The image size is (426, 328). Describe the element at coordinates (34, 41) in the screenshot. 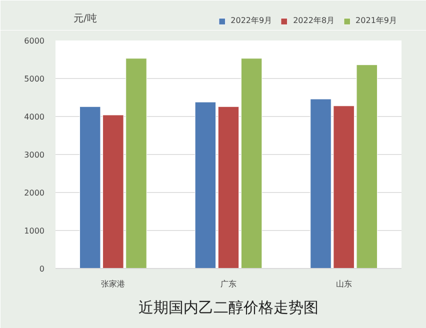

I see `y-tick-label: 6000` at that location.